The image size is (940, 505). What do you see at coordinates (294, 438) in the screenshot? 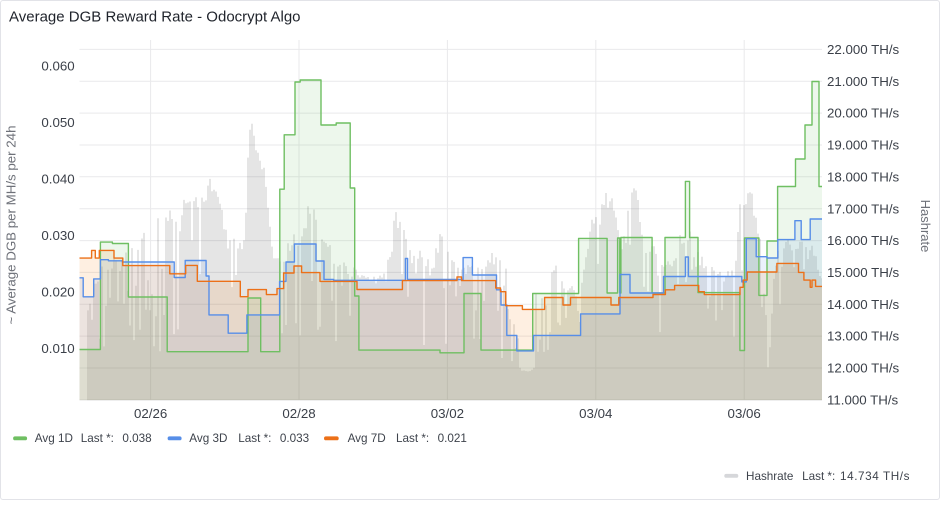
I see `svg-text: 0.033` at bounding box center [294, 438].